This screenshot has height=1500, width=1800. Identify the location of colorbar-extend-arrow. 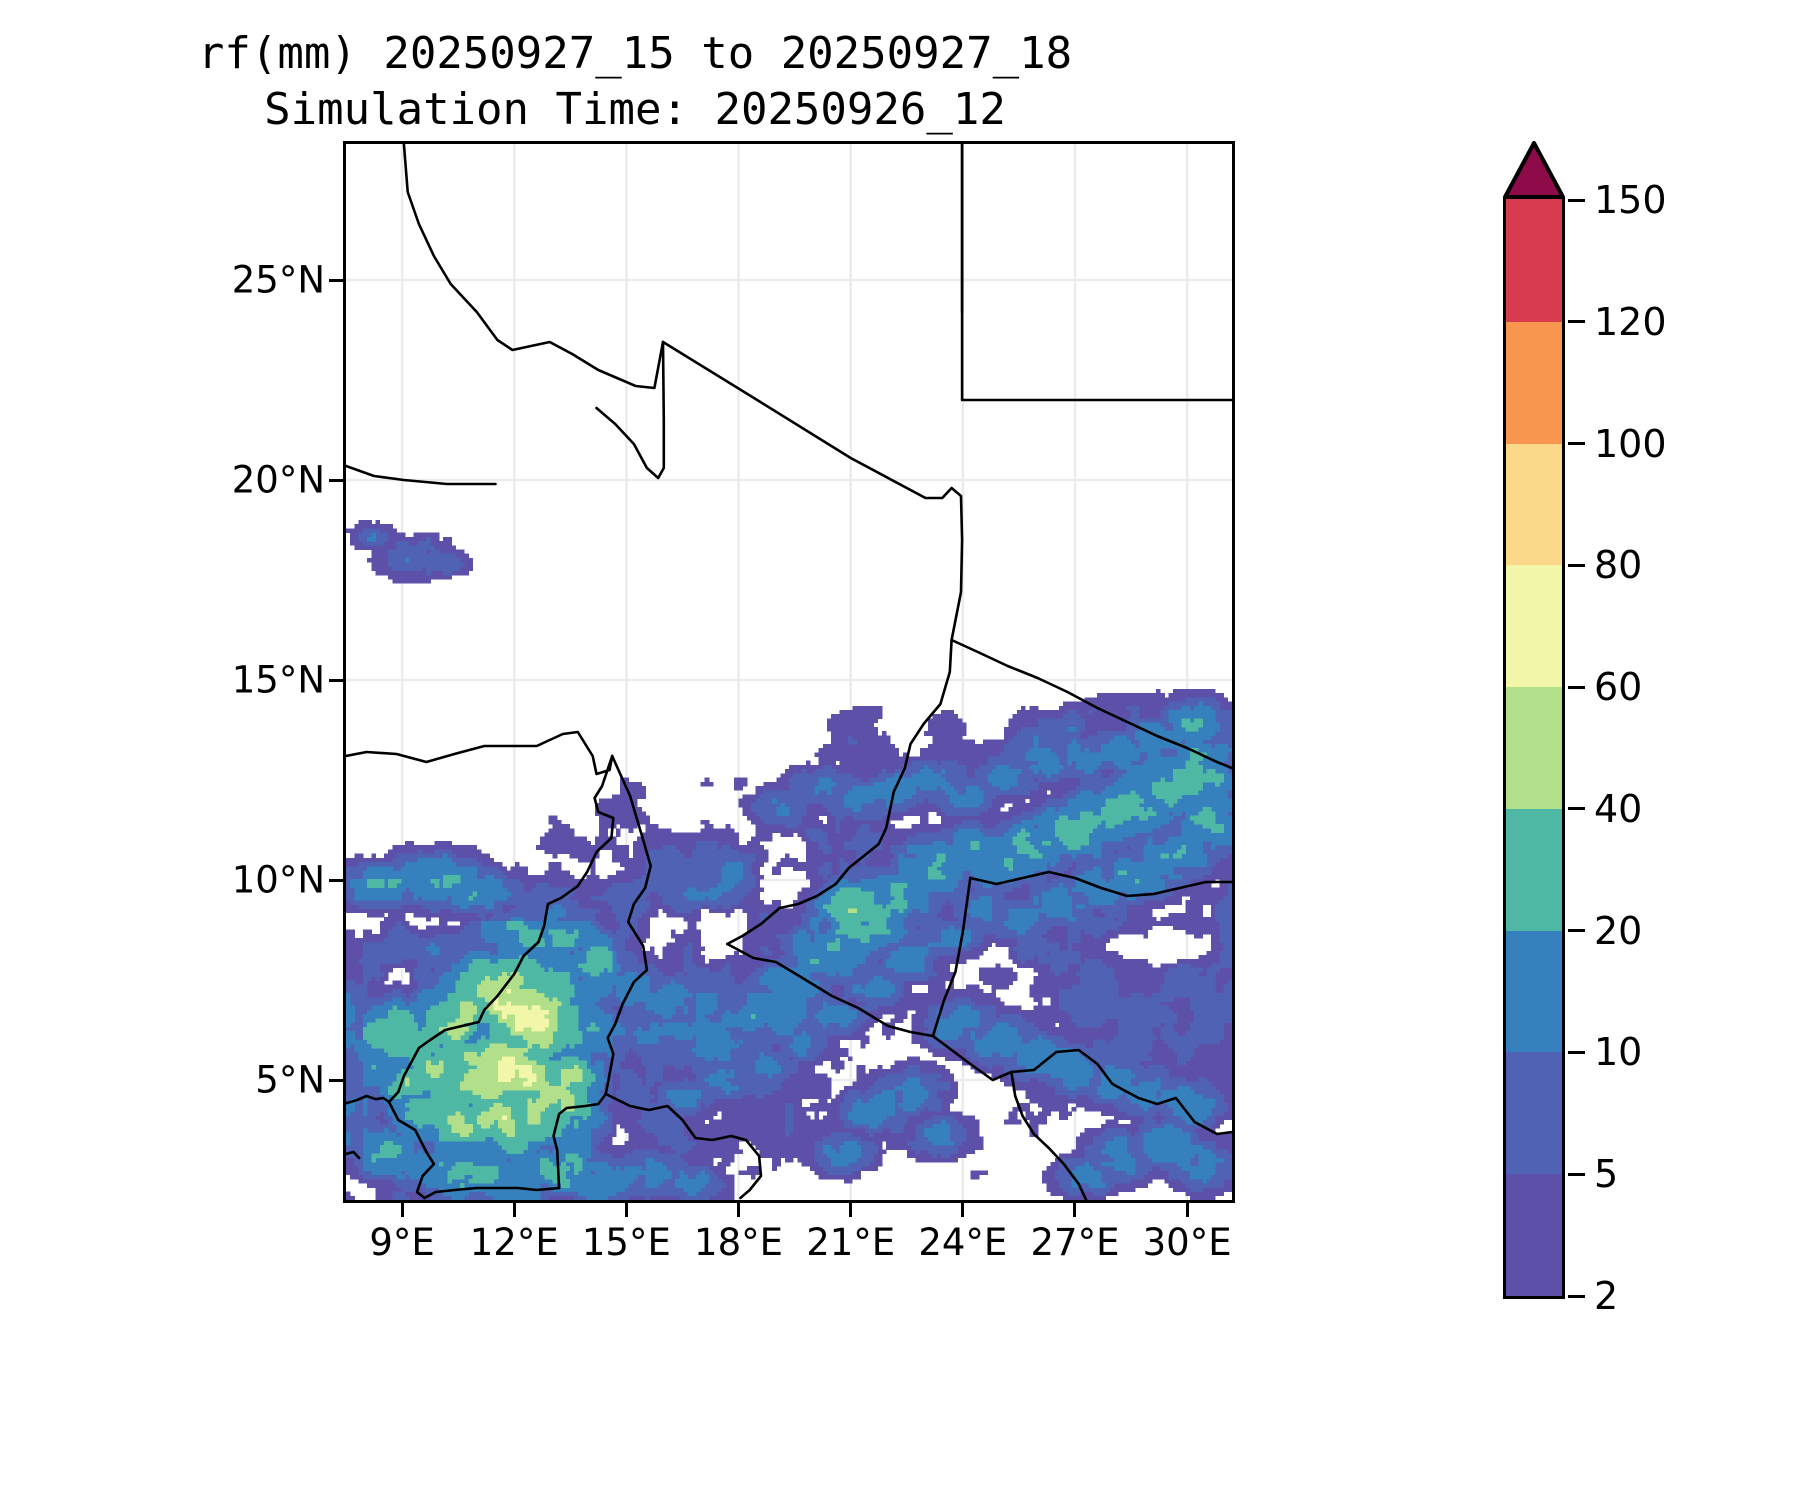
(1534, 170).